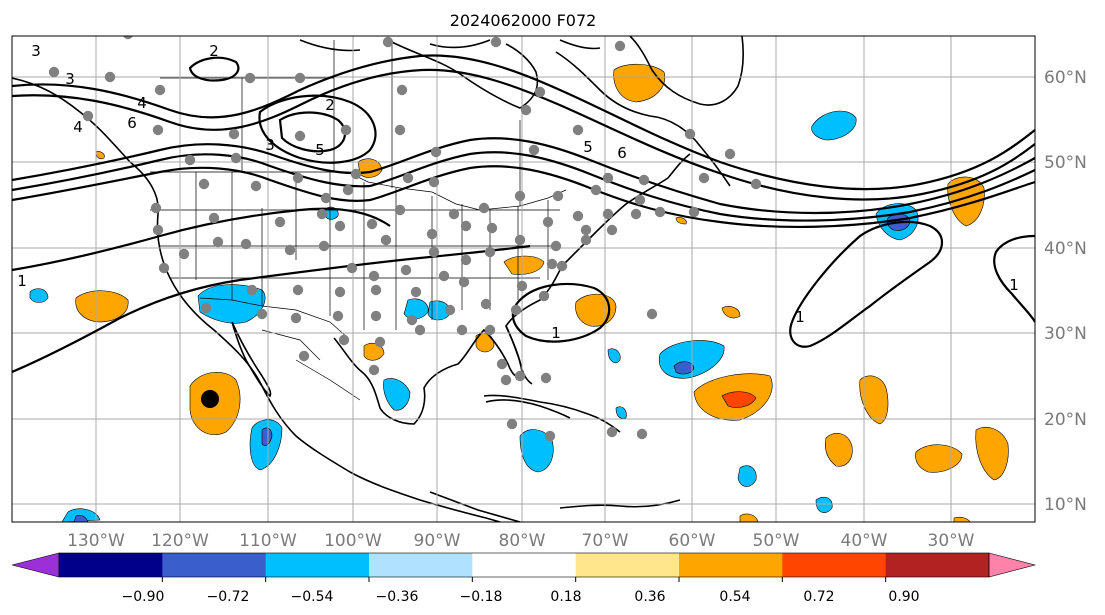 This screenshot has height=615, width=1105. I want to click on state-lines-central, so click(413, 256).